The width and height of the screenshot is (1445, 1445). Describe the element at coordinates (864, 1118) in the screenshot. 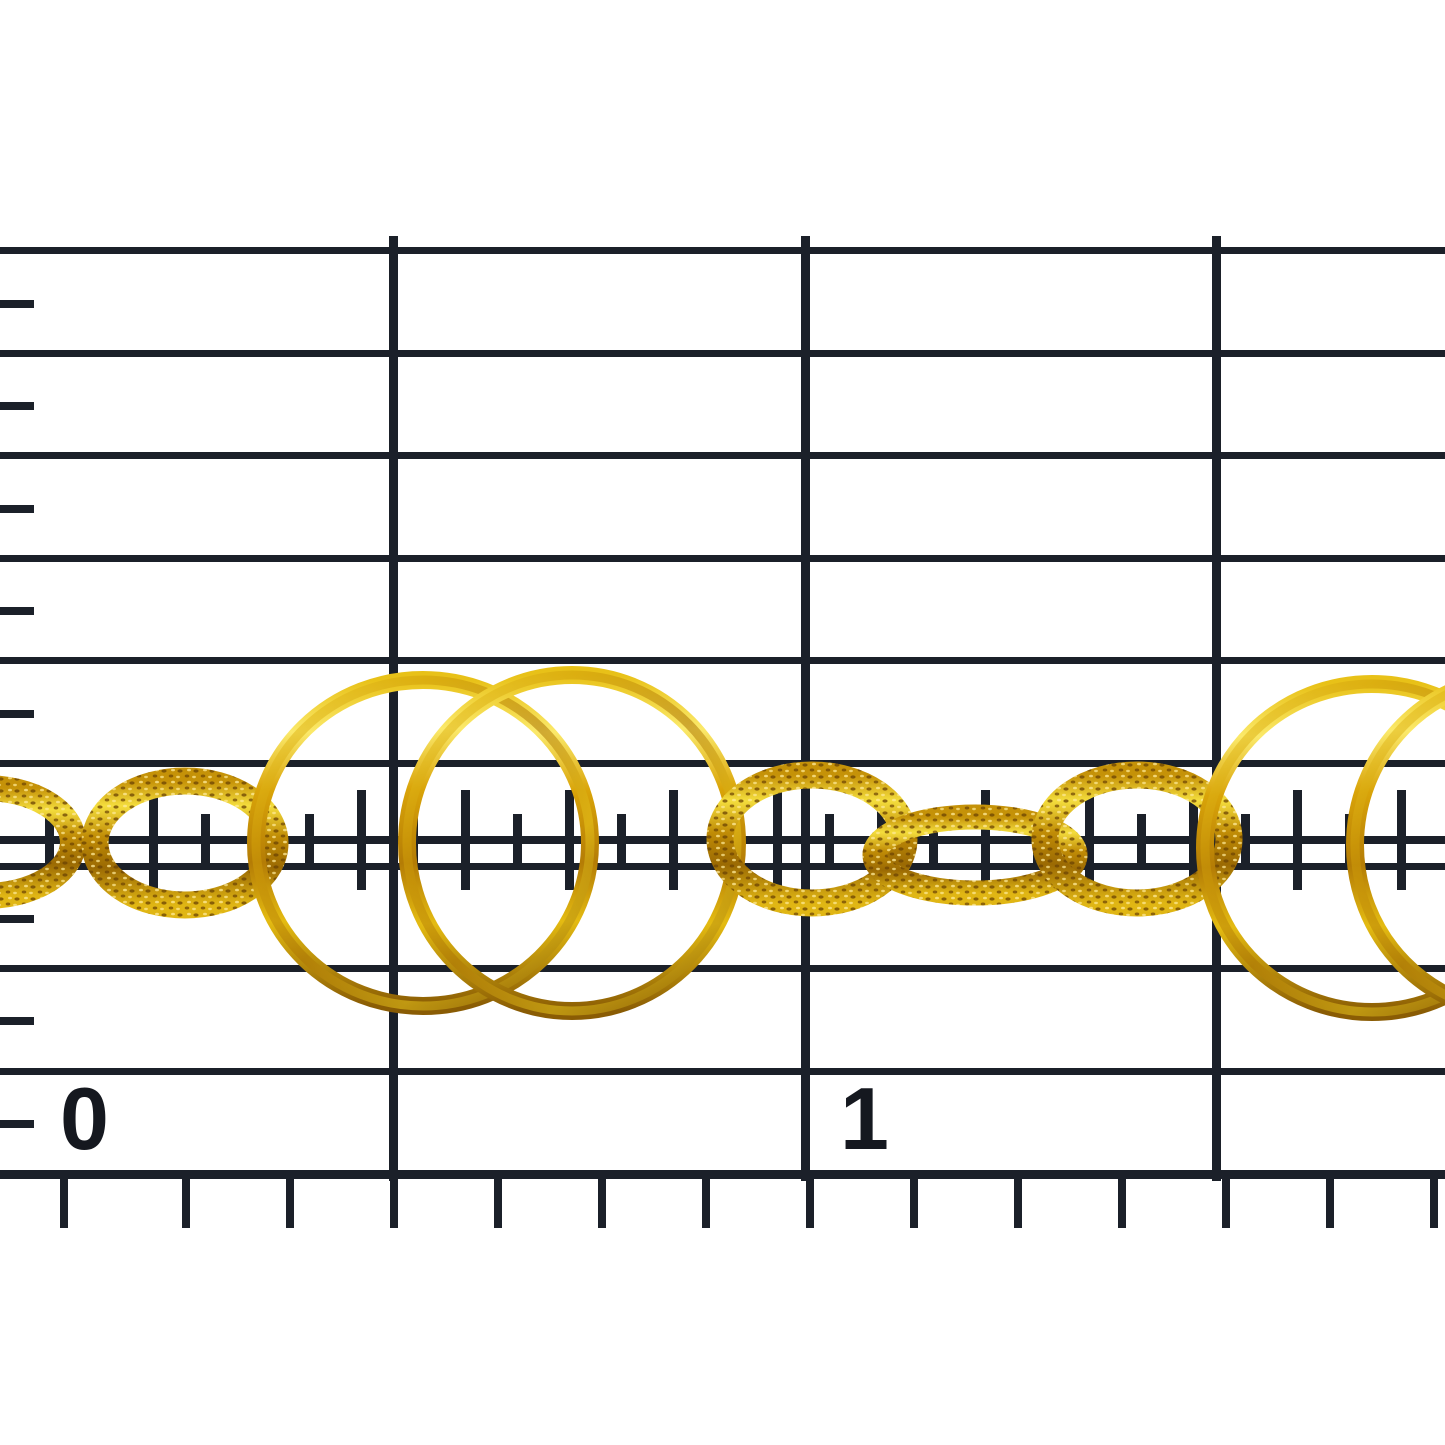

I see `ruler-label-one: 1` at that location.